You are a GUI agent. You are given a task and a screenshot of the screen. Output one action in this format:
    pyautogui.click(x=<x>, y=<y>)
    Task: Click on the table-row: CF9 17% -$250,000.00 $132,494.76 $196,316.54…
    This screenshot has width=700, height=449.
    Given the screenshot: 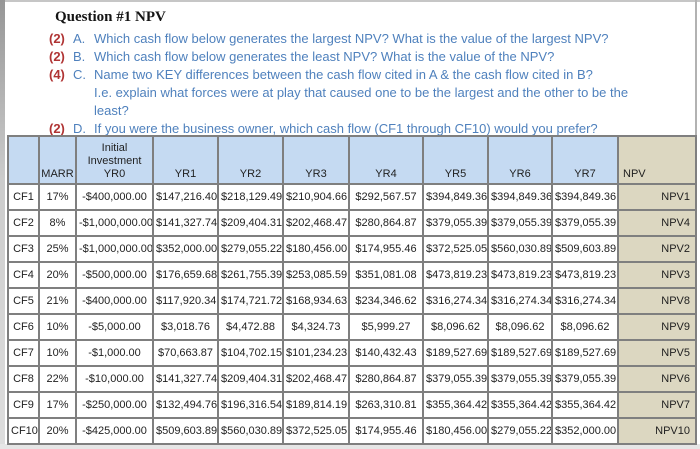 What is the action you would take?
    pyautogui.click(x=352, y=405)
    